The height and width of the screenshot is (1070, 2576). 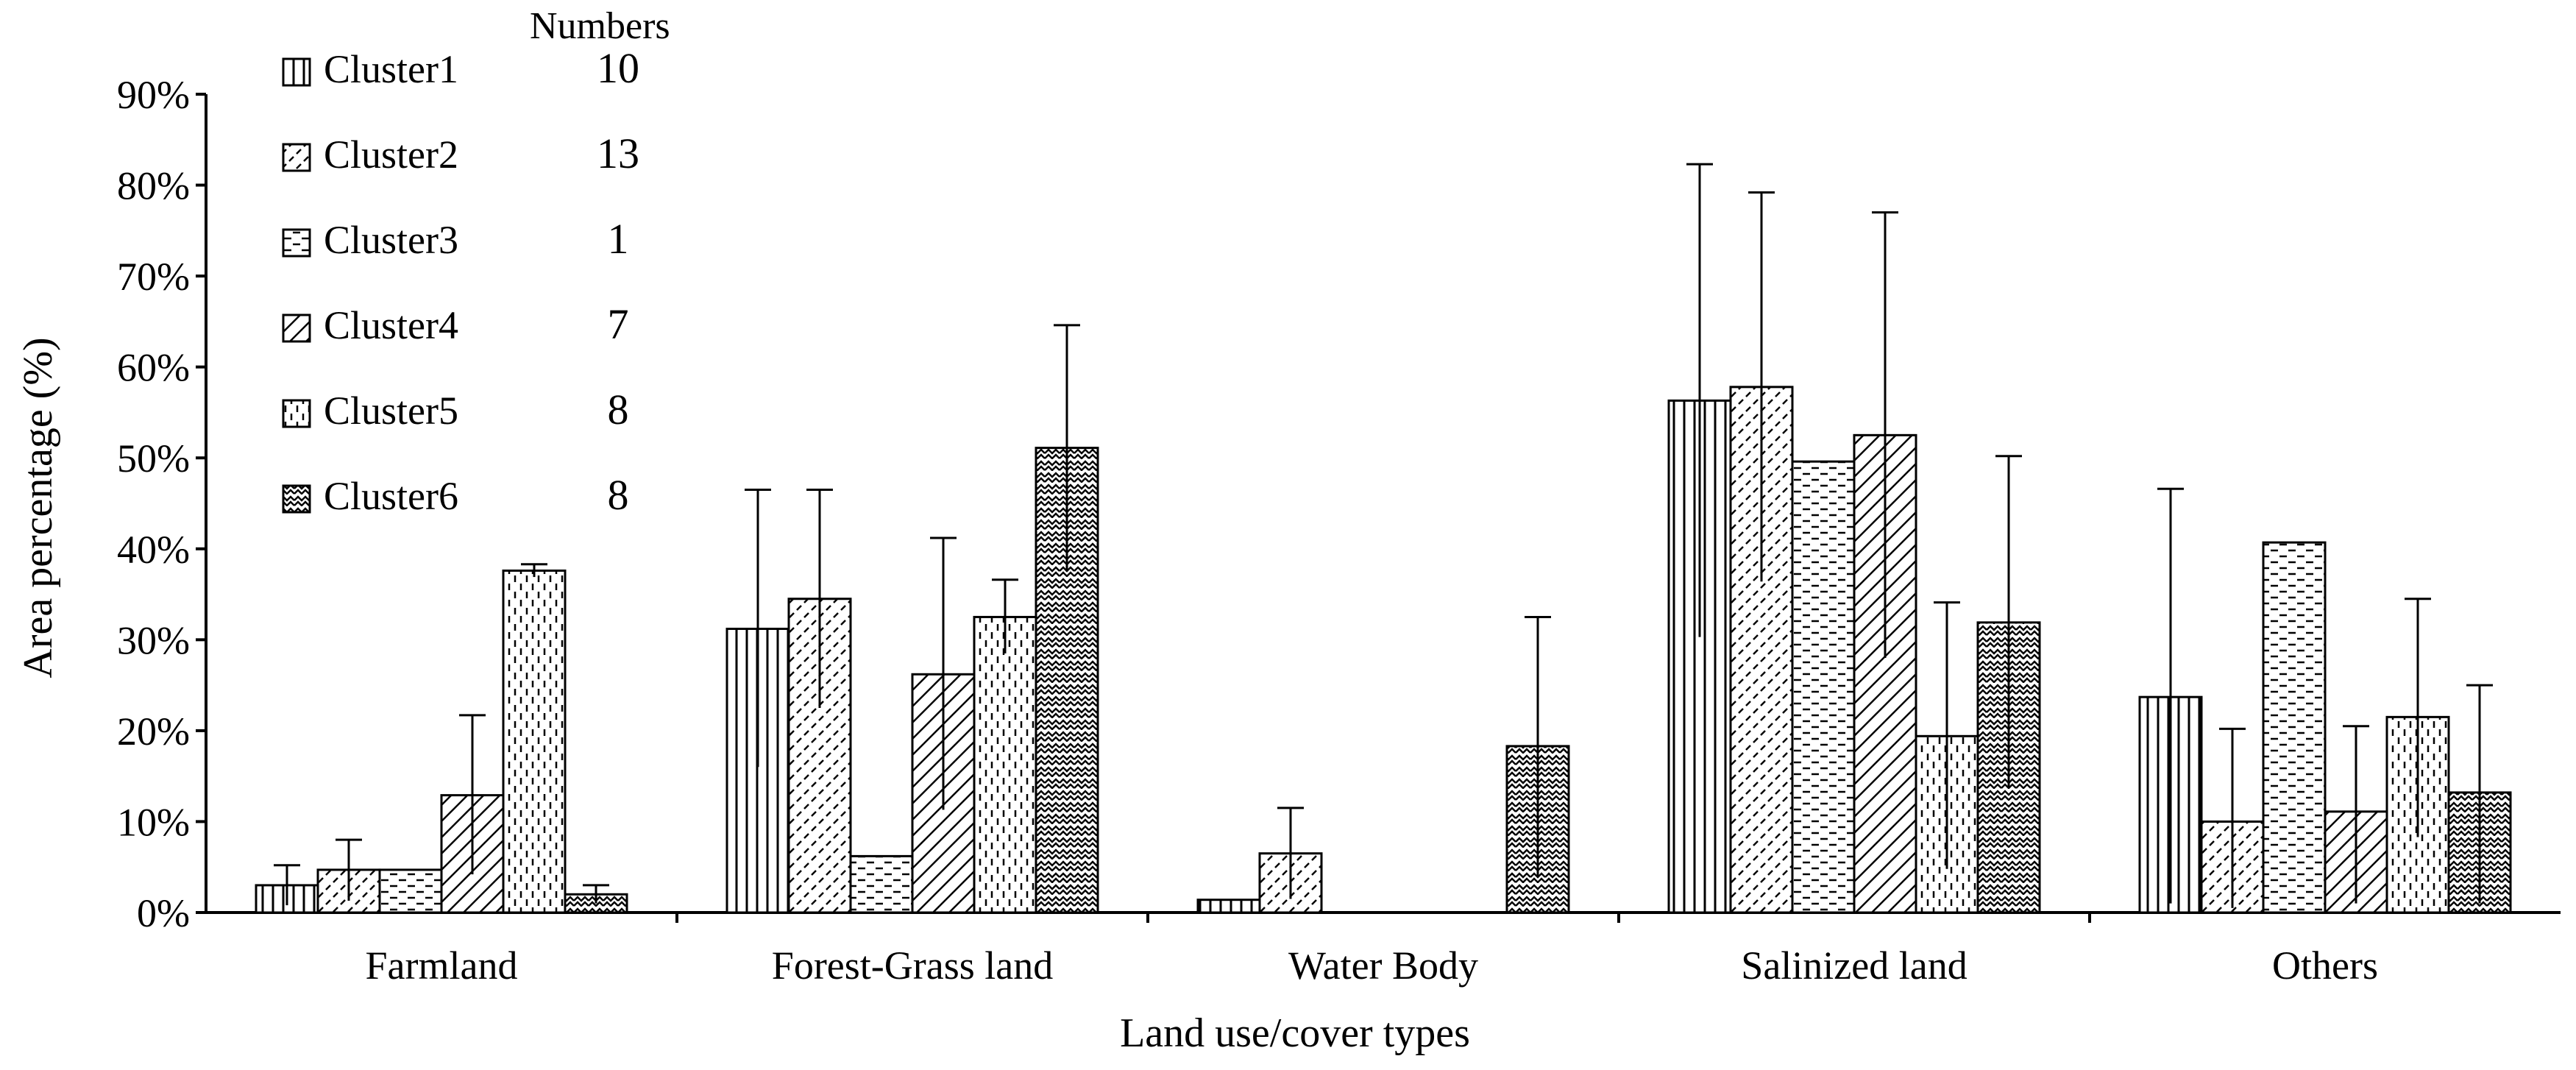 I want to click on legend-label-cluster4: Cluster4, so click(x=391, y=325).